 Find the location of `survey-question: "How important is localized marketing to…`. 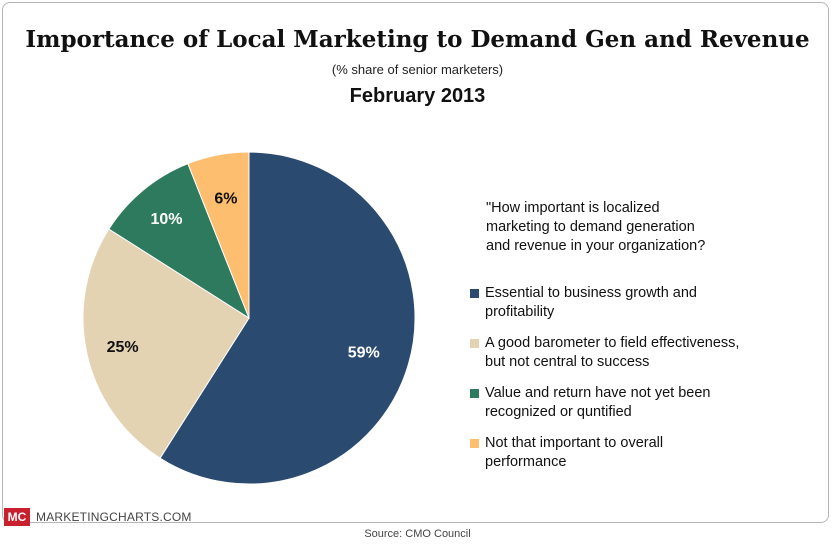

survey-question: "How important is localized marketing to… is located at coordinates (596, 227).